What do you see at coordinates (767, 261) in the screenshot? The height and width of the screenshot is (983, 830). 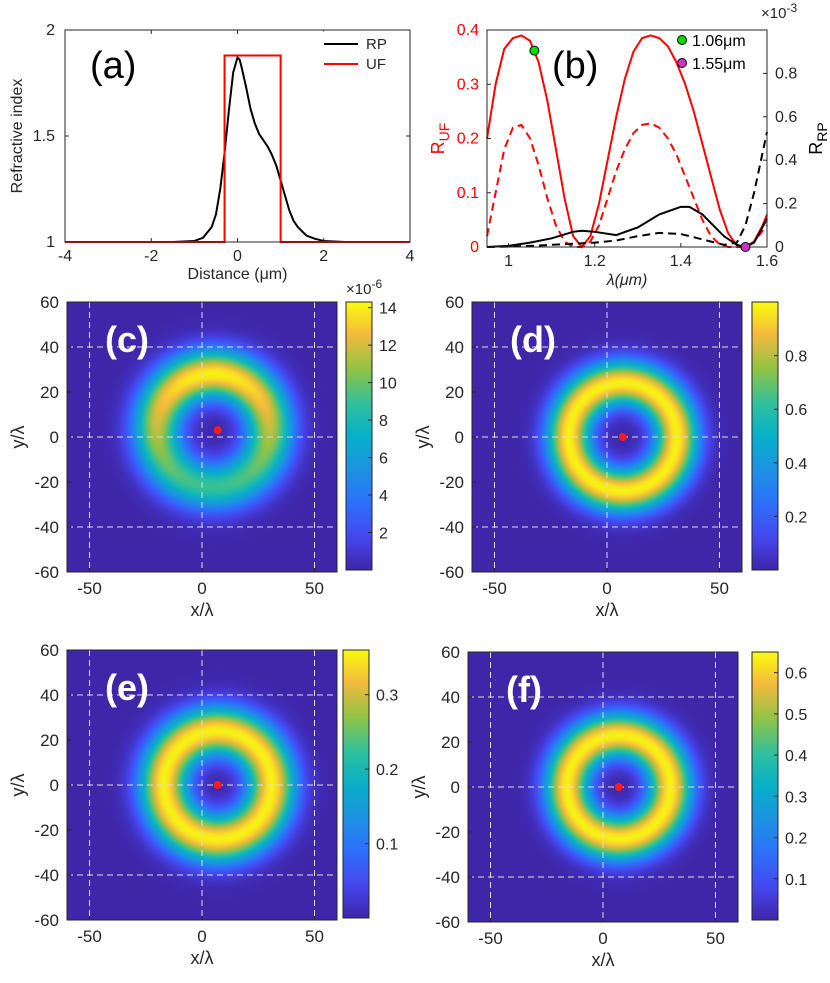 I see `x-tick-label: 1.6` at bounding box center [767, 261].